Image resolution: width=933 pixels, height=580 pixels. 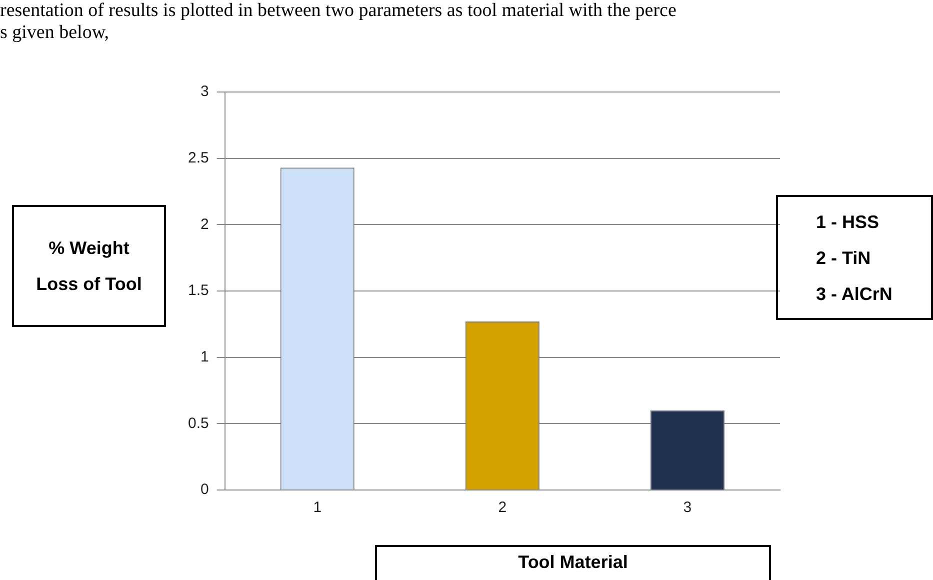 I want to click on x-tick-label: 3, so click(x=687, y=507).